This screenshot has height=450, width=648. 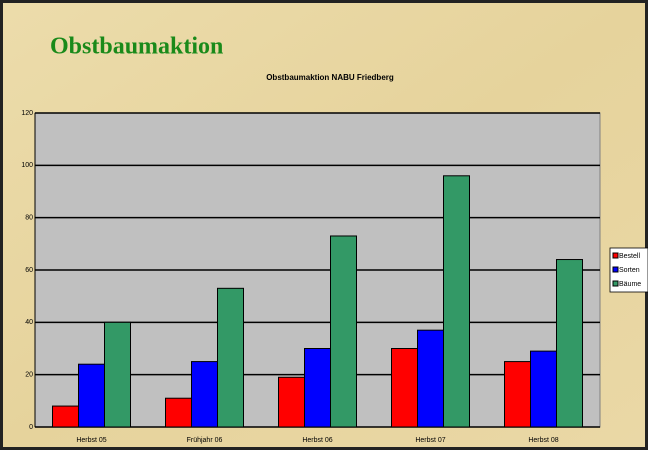 I want to click on legend-label: Bäume, so click(x=630, y=284).